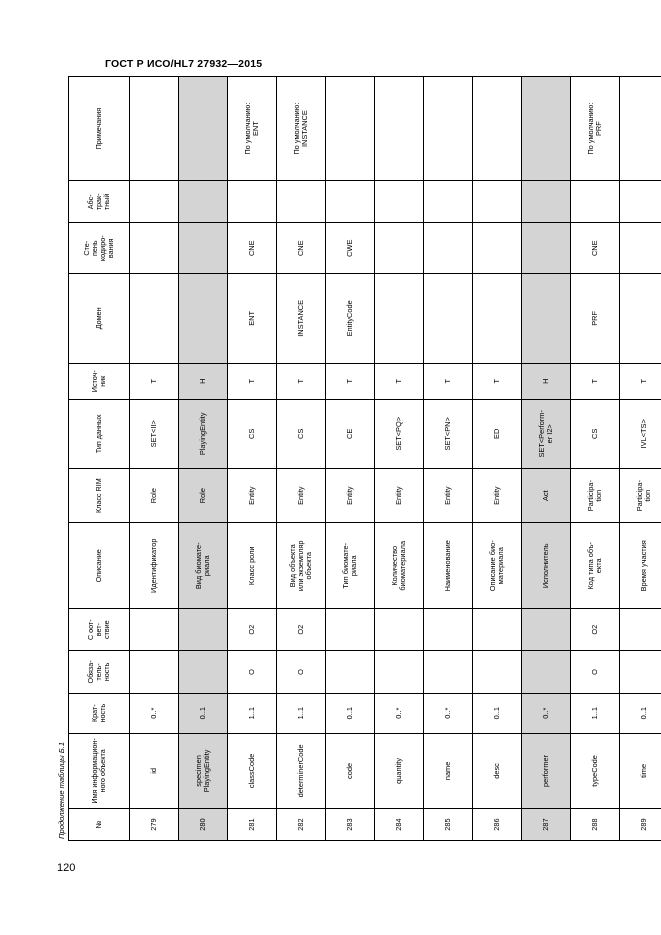 This screenshot has height=935, width=661. Describe the element at coordinates (350, 771) in the screenshot. I see `cell-name: code` at that location.